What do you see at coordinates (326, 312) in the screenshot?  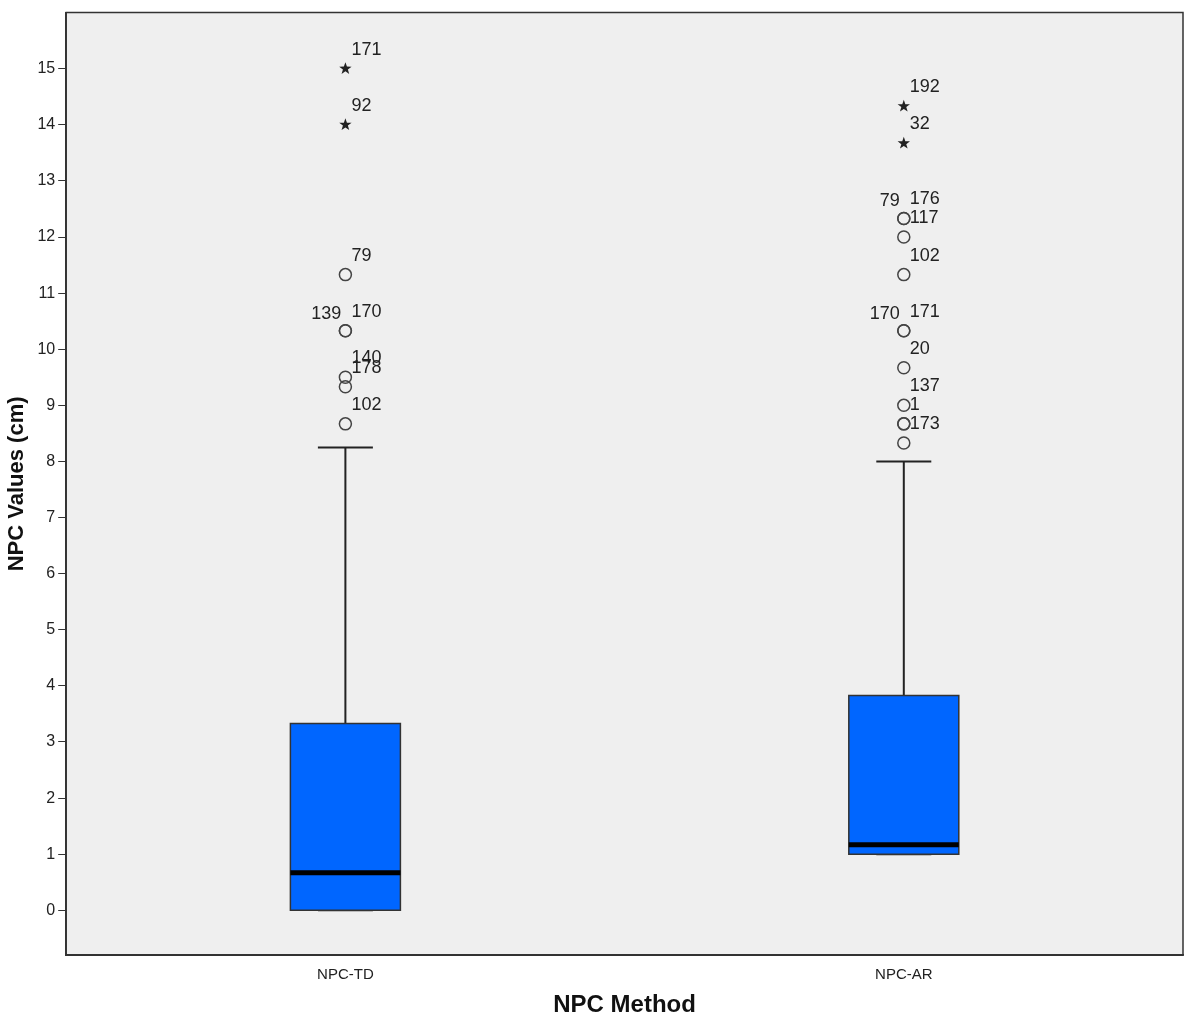 I see `annotation: 139` at bounding box center [326, 312].